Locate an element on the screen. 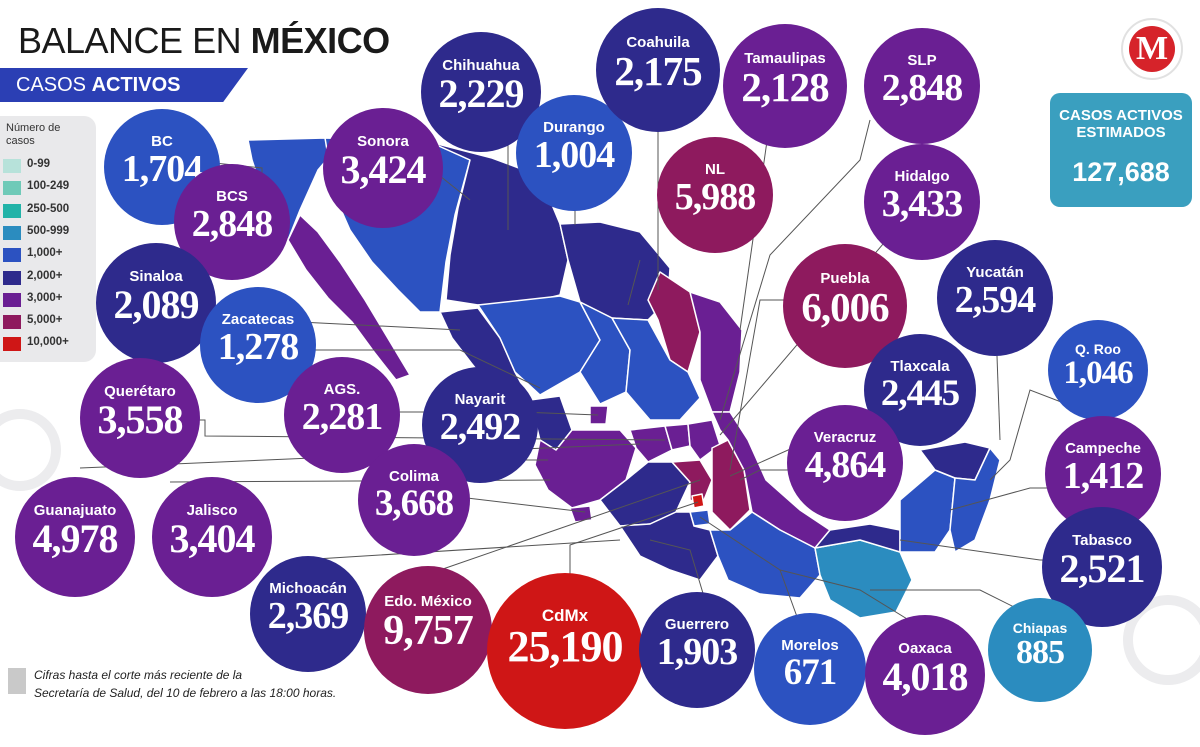 The width and height of the screenshot is (1200, 747). map-baja-california-sur is located at coordinates (349, 297).